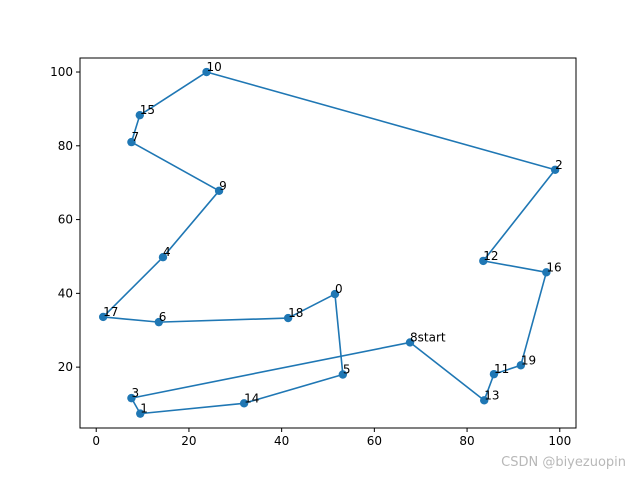  What do you see at coordinates (281, 441) in the screenshot?
I see `x-tick-label: 40` at bounding box center [281, 441].